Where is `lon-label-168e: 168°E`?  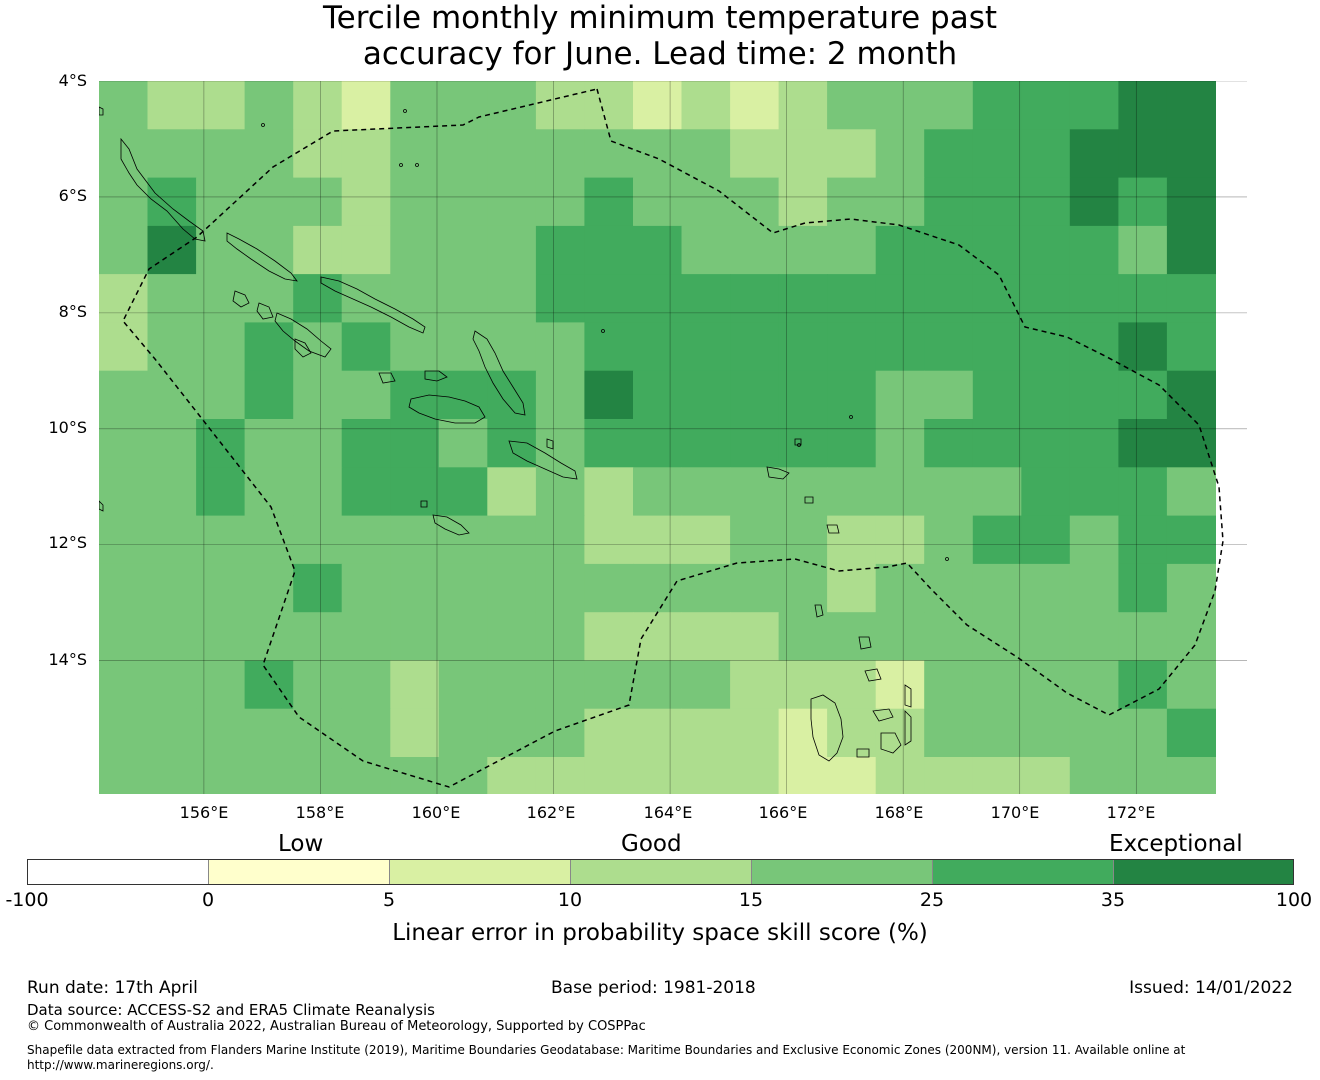 lon-label-168e: 168°E is located at coordinates (899, 812).